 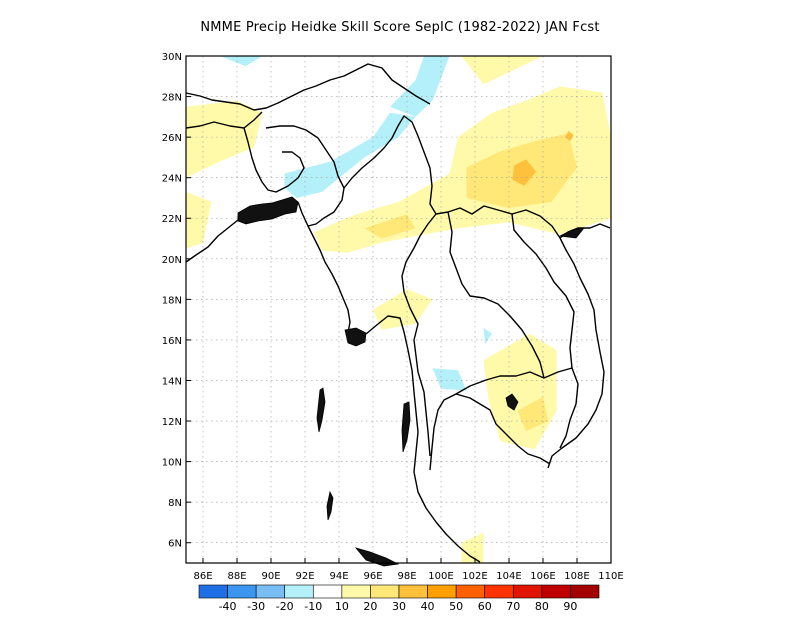 What do you see at coordinates (576, 576) in the screenshot?
I see `lon-tick-label: 108E` at bounding box center [576, 576].